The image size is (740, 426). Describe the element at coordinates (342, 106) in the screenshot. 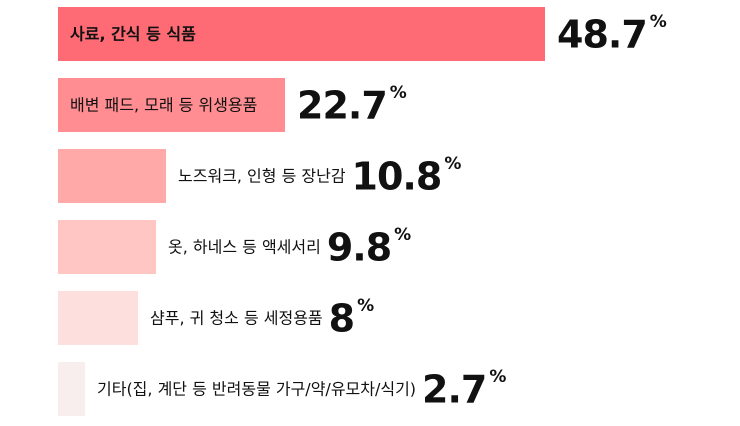

I see `value-label: 22.7` at that location.